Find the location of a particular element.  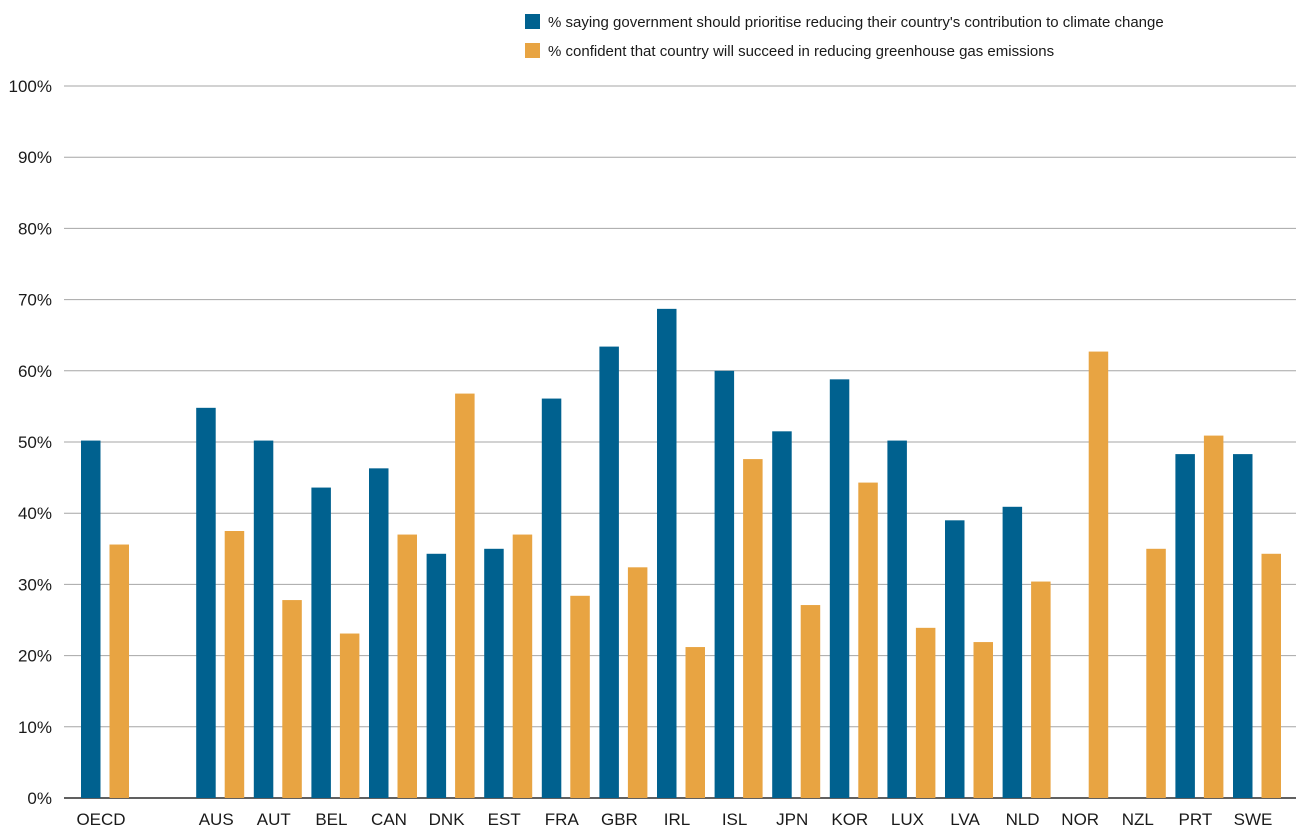

bar-series1-est is located at coordinates (494, 673).